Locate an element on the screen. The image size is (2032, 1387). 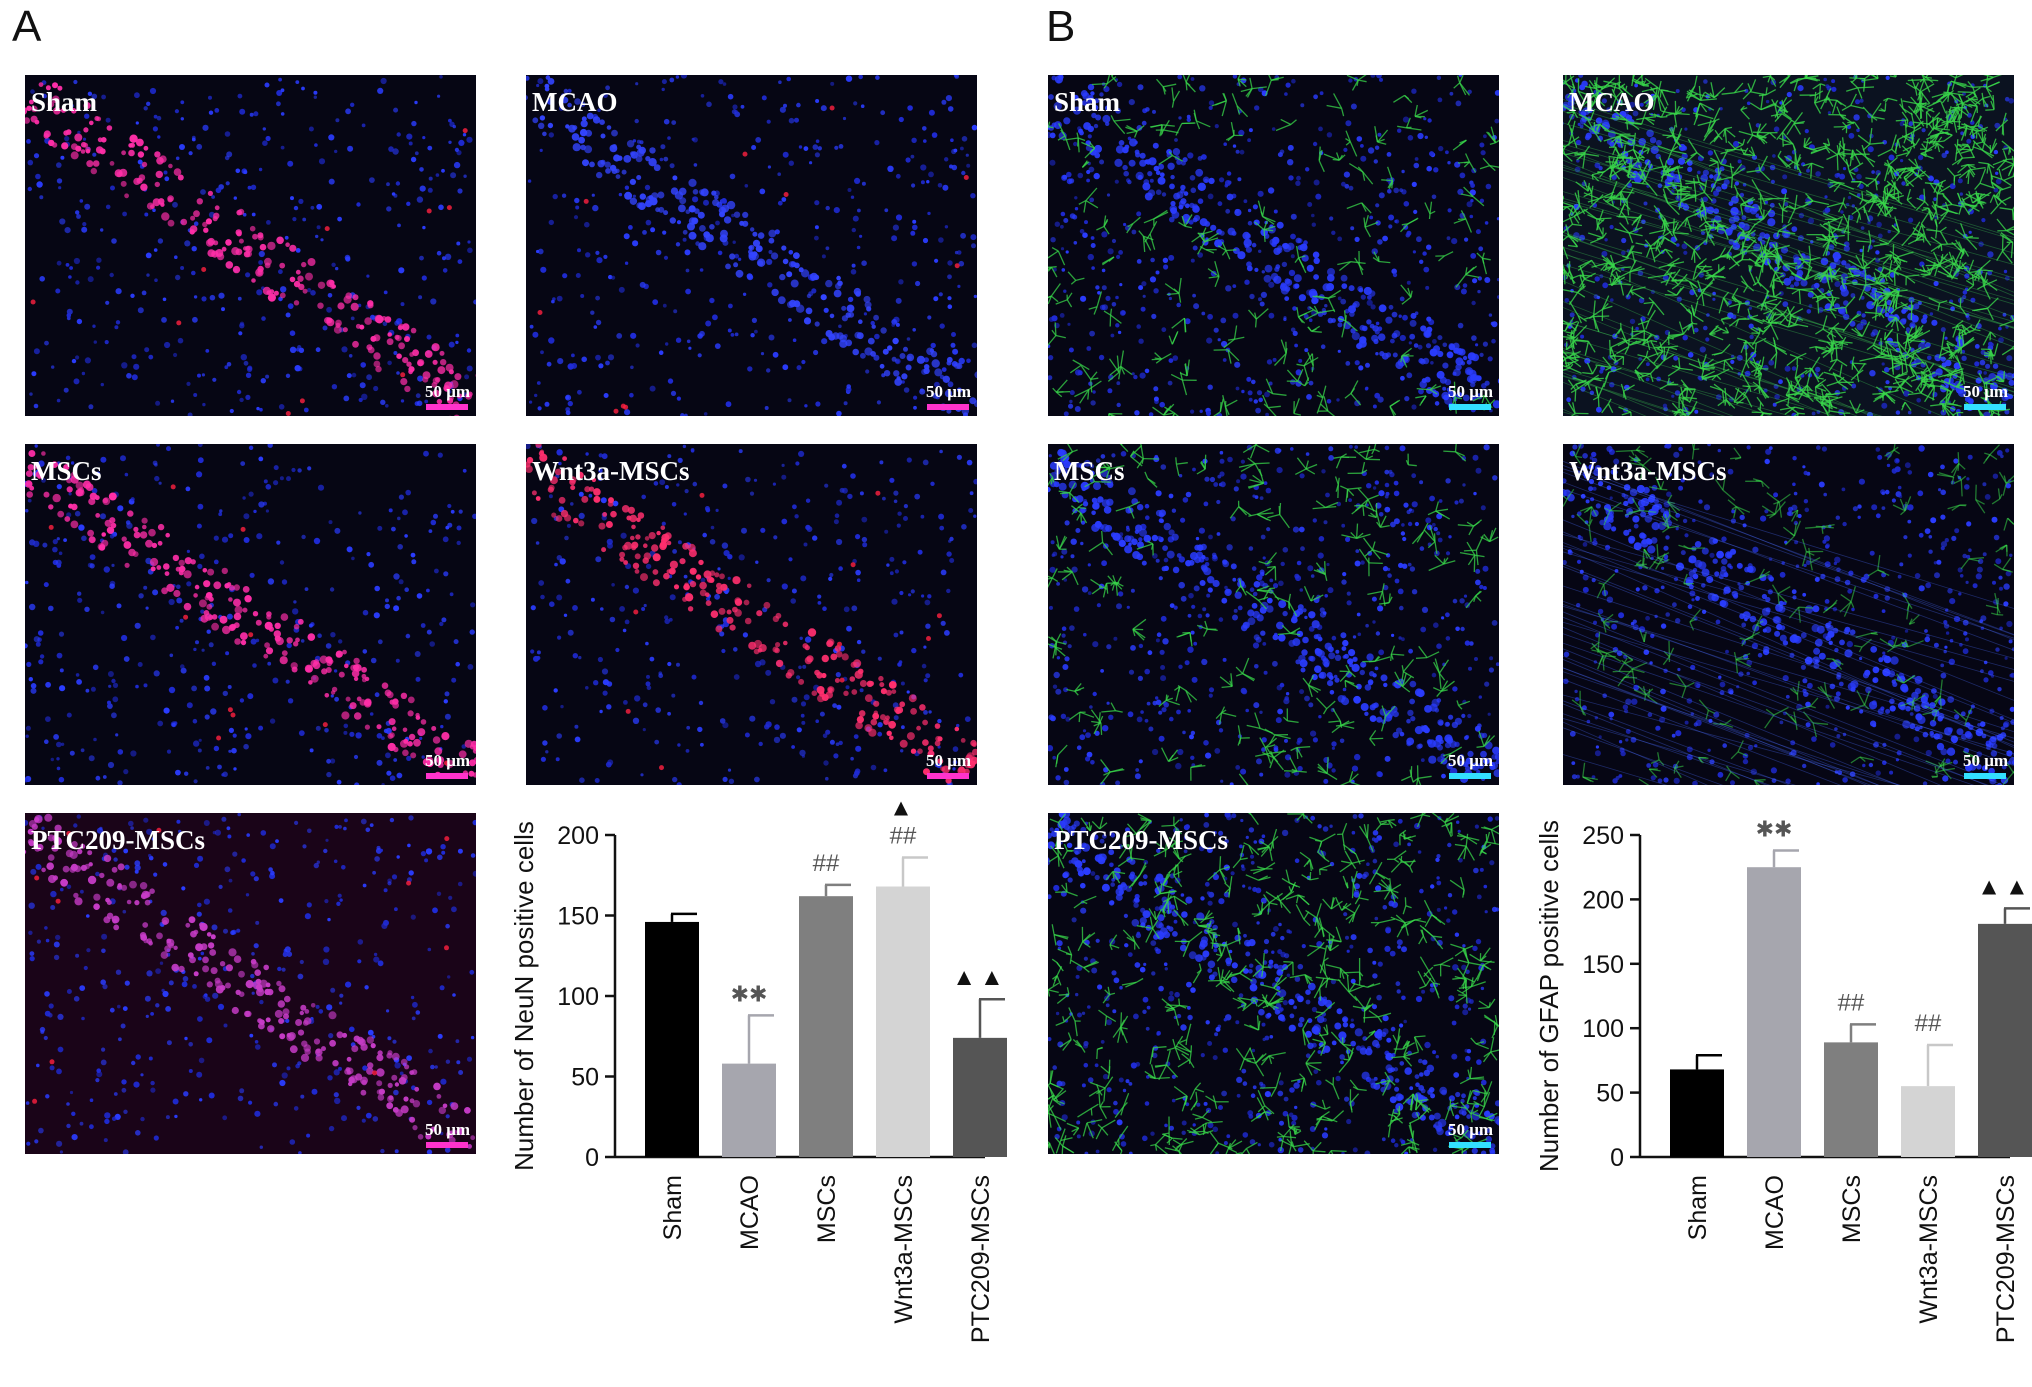
micrograph-a-mscs: MSCs 50 μm is located at coordinates (250, 614).